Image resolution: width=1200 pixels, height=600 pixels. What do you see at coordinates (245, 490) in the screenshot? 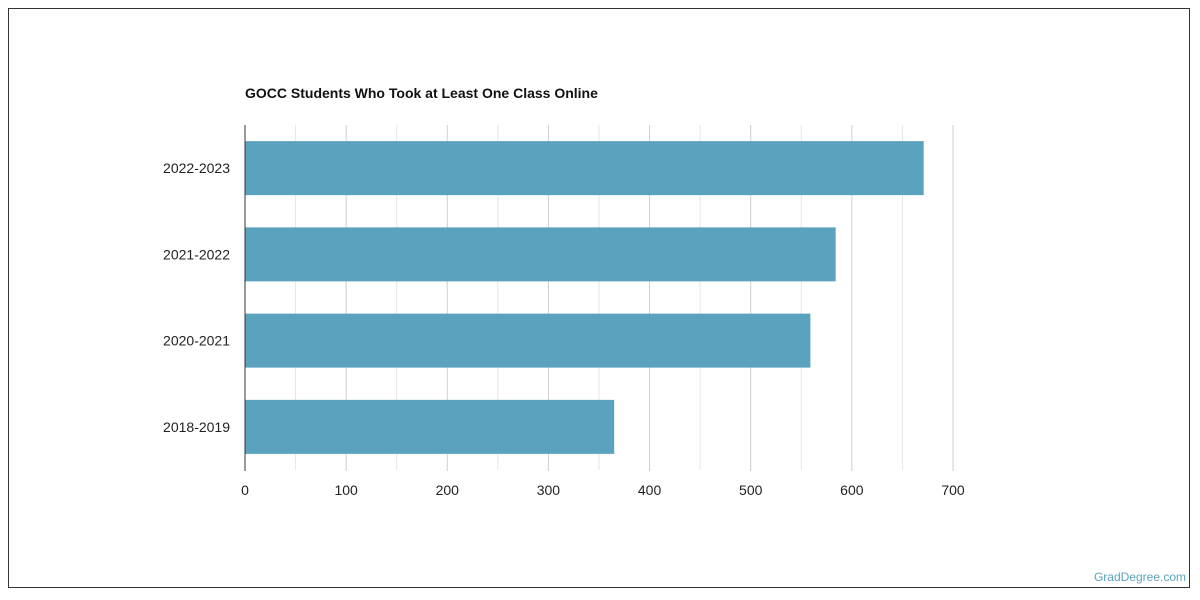
I see `x-tick-label: 0` at bounding box center [245, 490].